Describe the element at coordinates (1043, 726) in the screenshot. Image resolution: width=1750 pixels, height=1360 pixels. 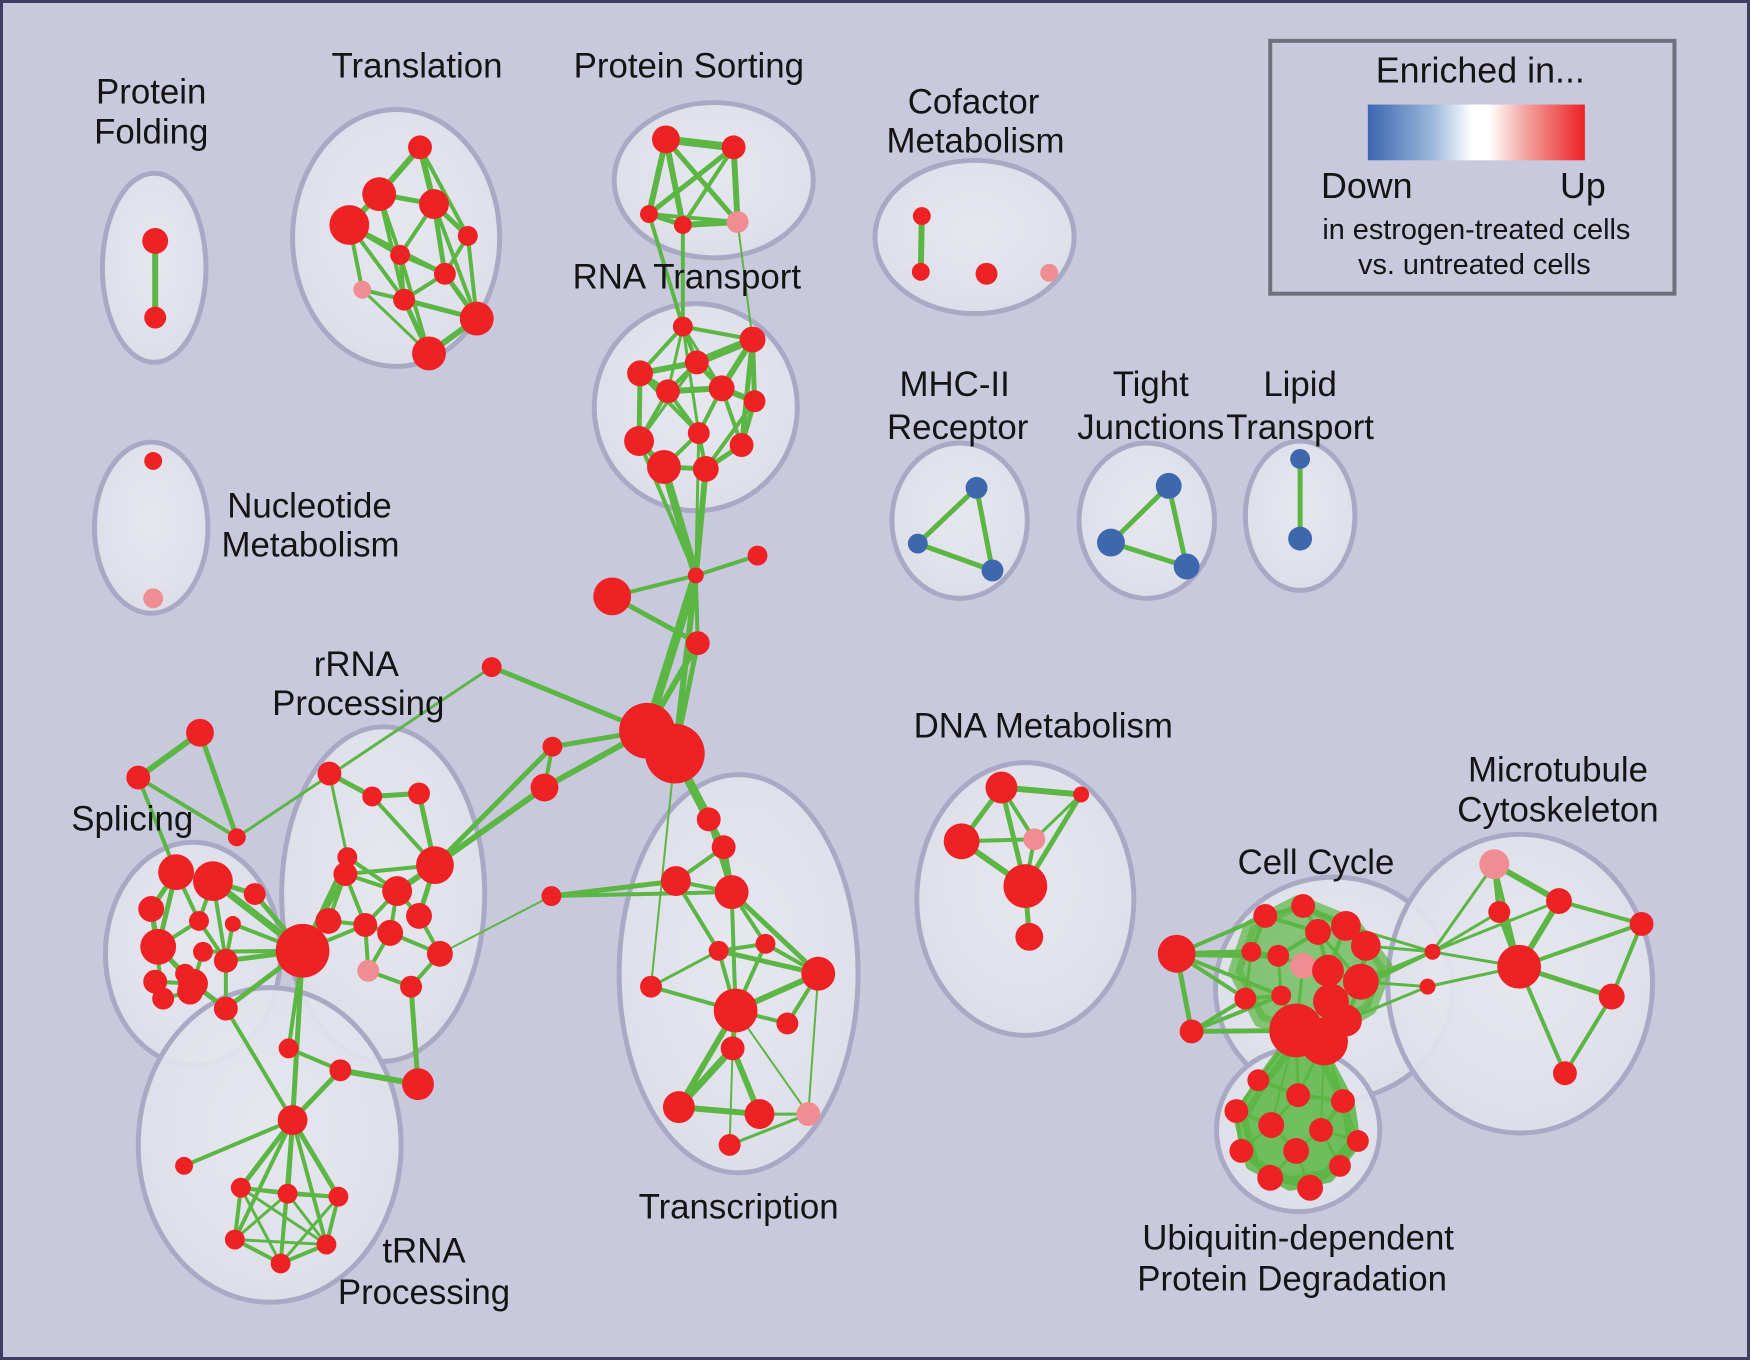
I see `cluster-label-dna-metabolism: DNA Metabolism` at that location.